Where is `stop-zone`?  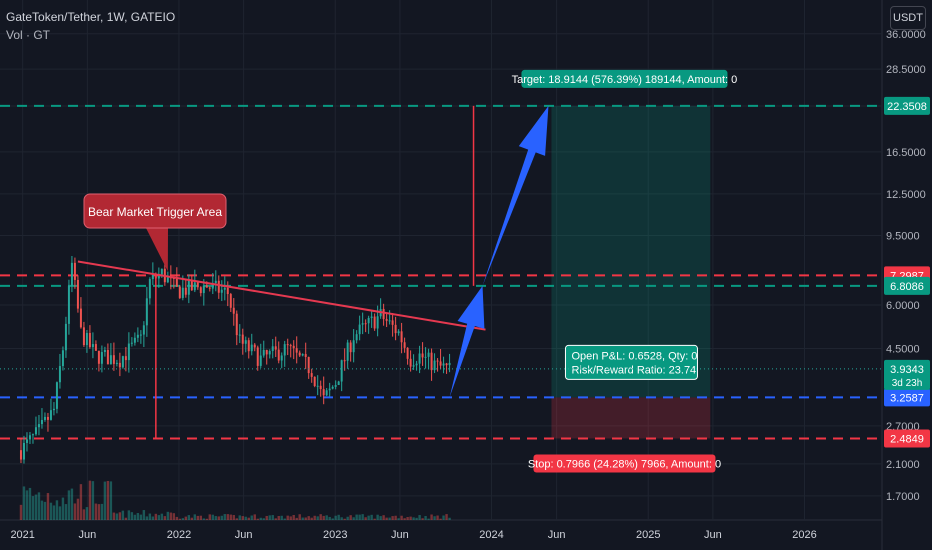 stop-zone is located at coordinates (631, 418).